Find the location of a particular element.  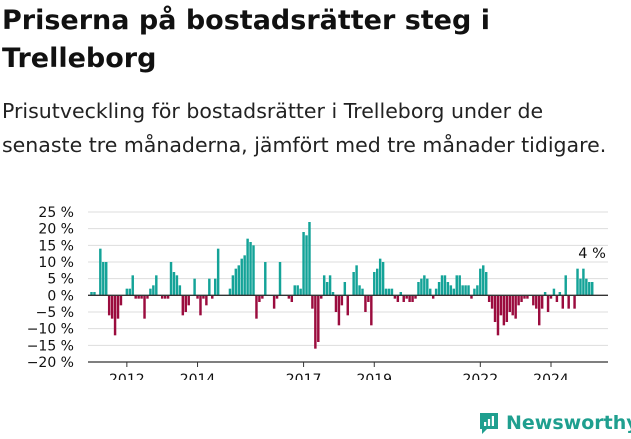

x-tick-label: 2017 is located at coordinates (304, 376).